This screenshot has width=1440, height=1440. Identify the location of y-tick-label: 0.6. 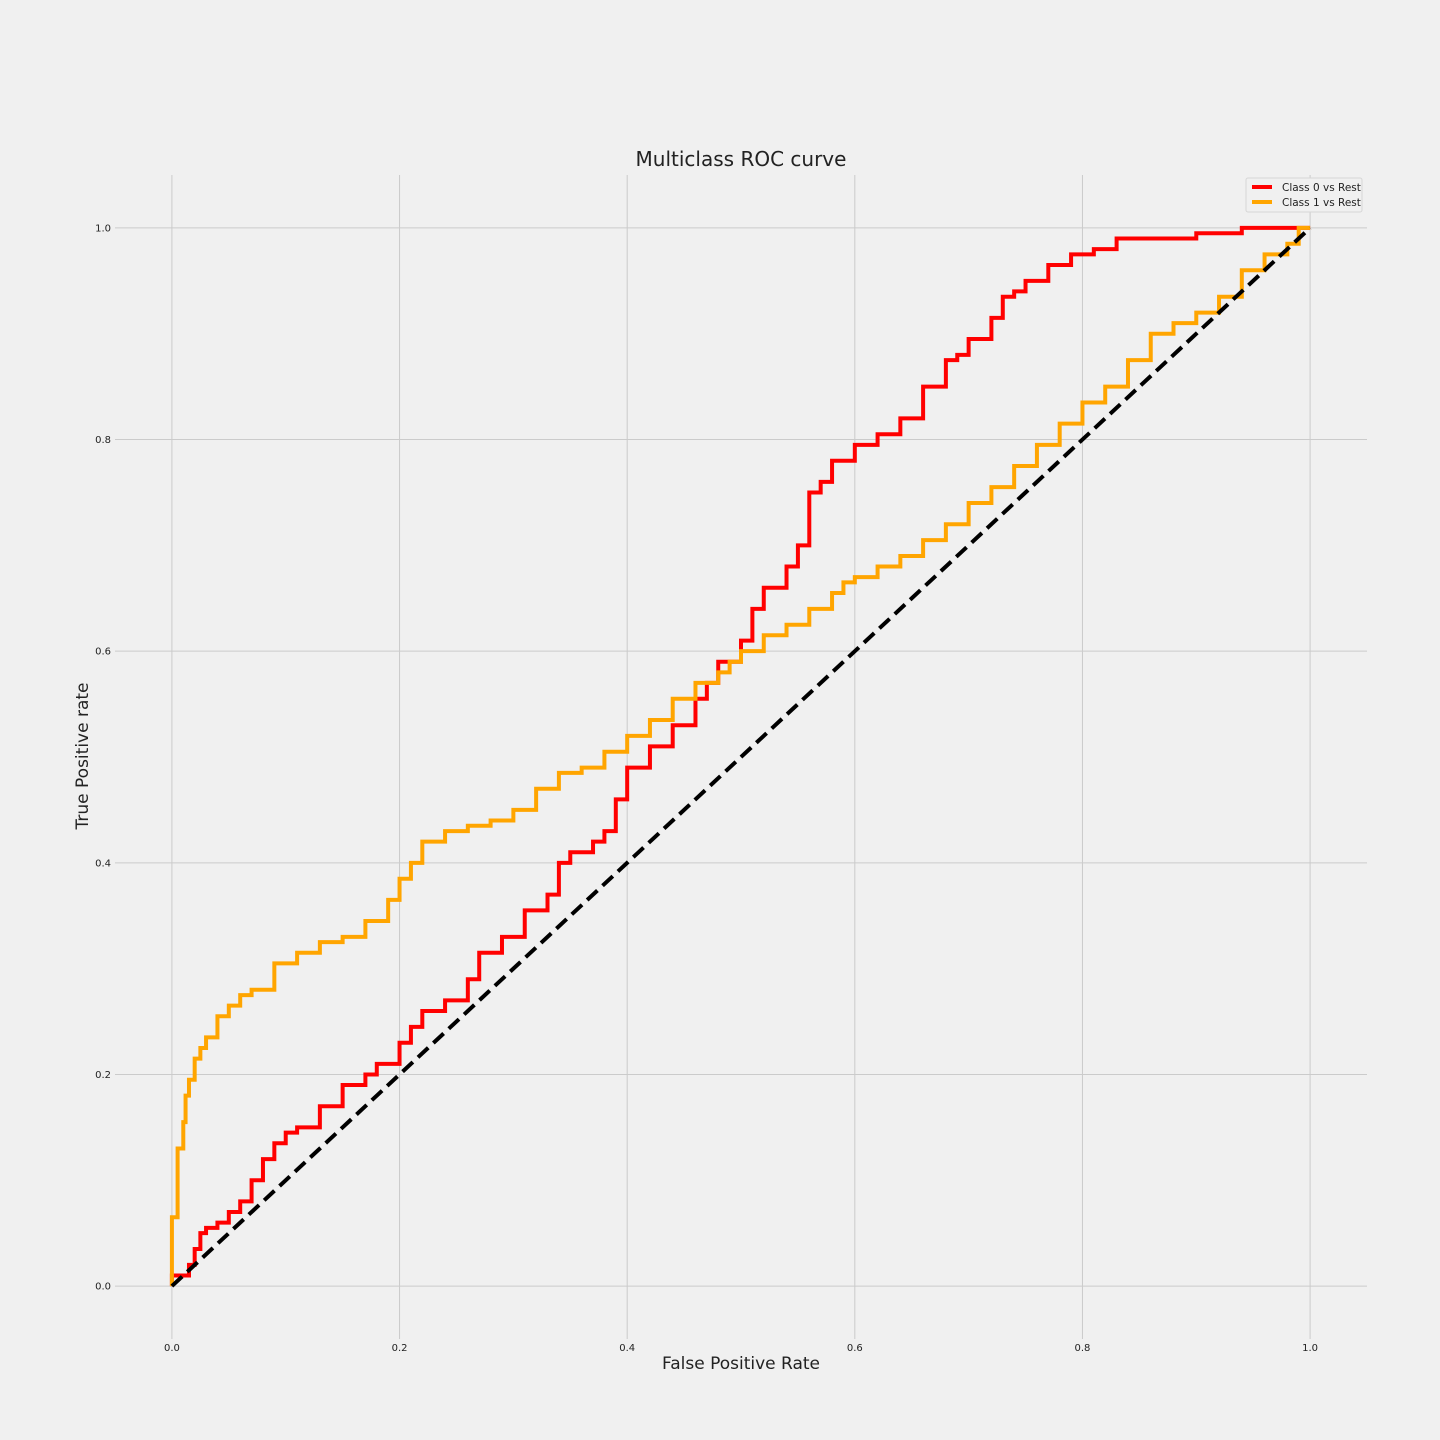
(103, 652).